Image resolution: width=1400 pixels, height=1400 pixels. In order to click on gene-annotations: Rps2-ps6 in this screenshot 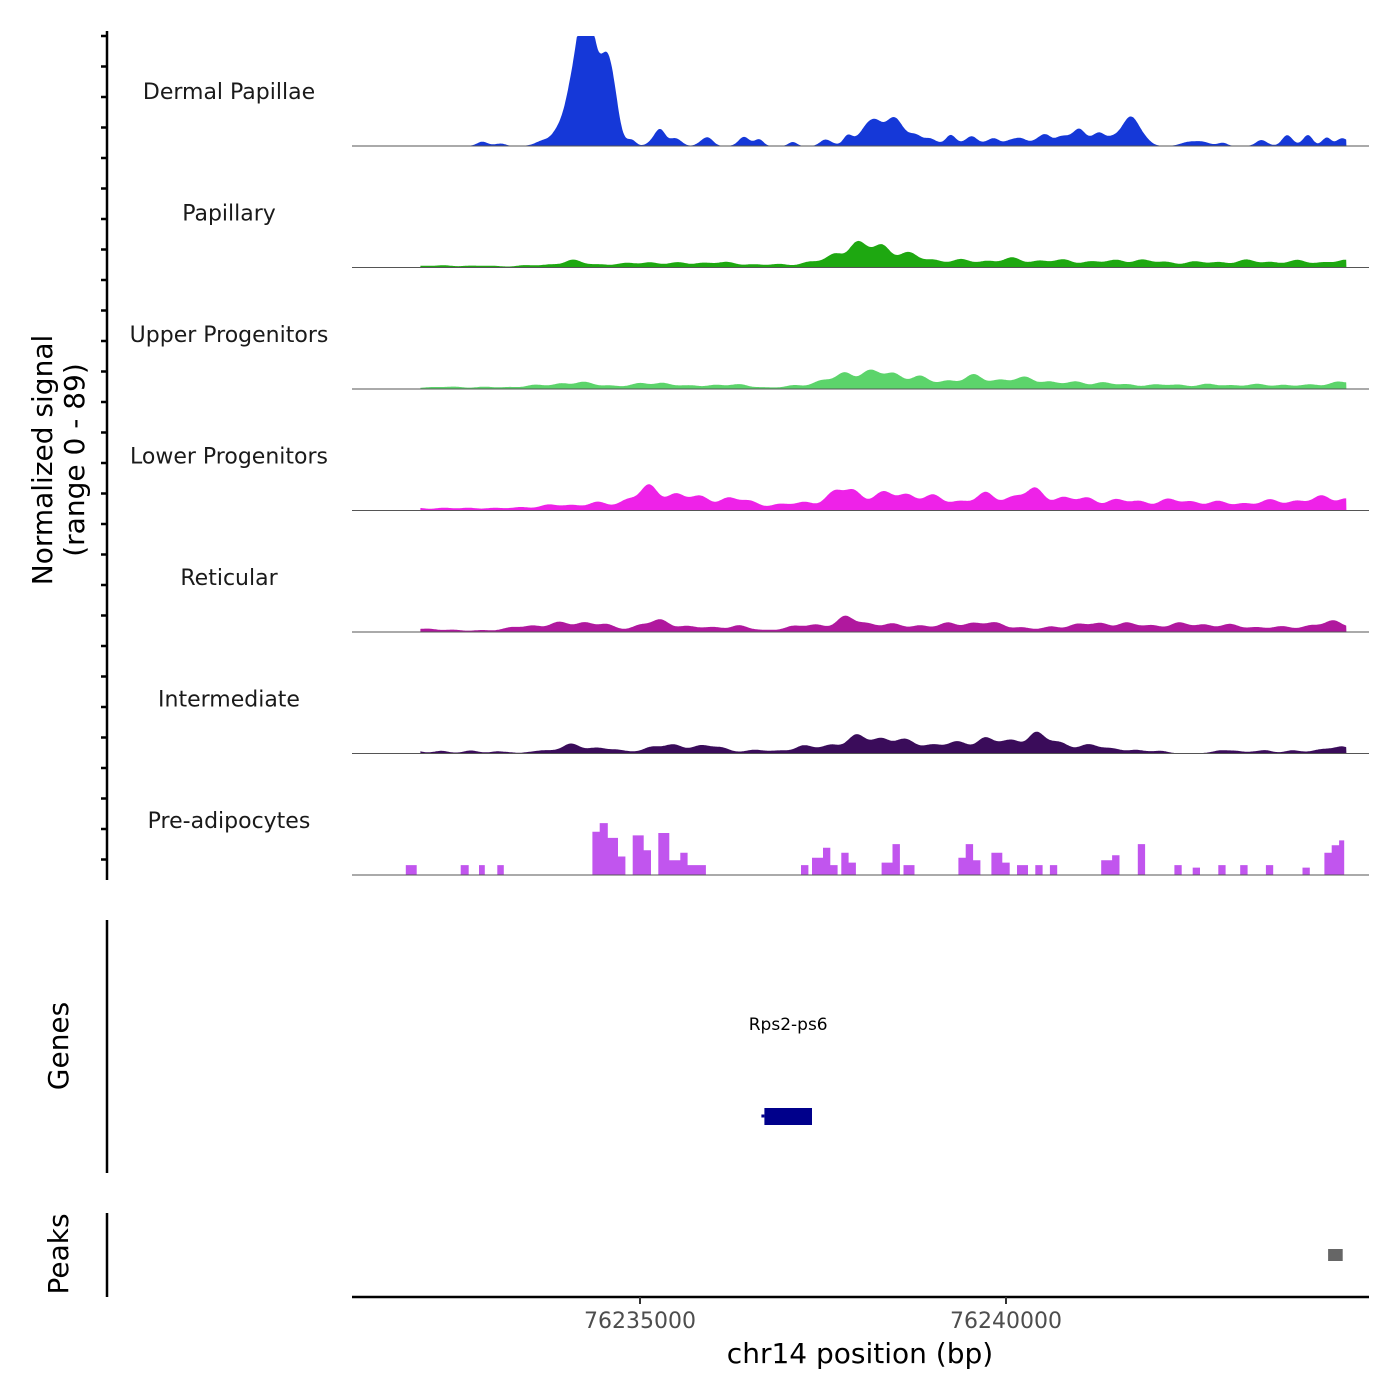, I will do `click(788, 1070)`.